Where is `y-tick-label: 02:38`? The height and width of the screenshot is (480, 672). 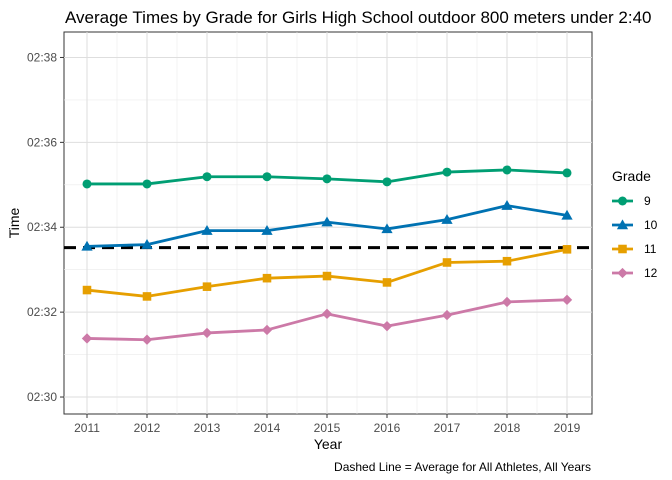
y-tick-label: 02:38 is located at coordinates (42, 57).